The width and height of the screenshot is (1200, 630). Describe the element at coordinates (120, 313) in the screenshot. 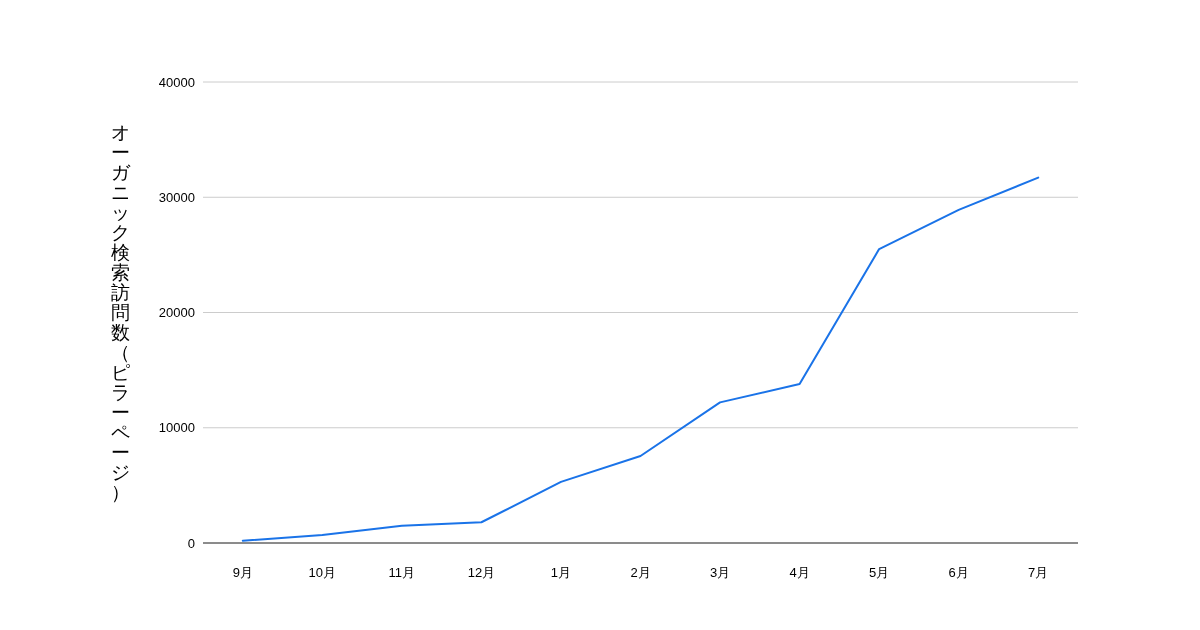

I see `text: オーガニック検索訪問数（ピラーページ）` at that location.